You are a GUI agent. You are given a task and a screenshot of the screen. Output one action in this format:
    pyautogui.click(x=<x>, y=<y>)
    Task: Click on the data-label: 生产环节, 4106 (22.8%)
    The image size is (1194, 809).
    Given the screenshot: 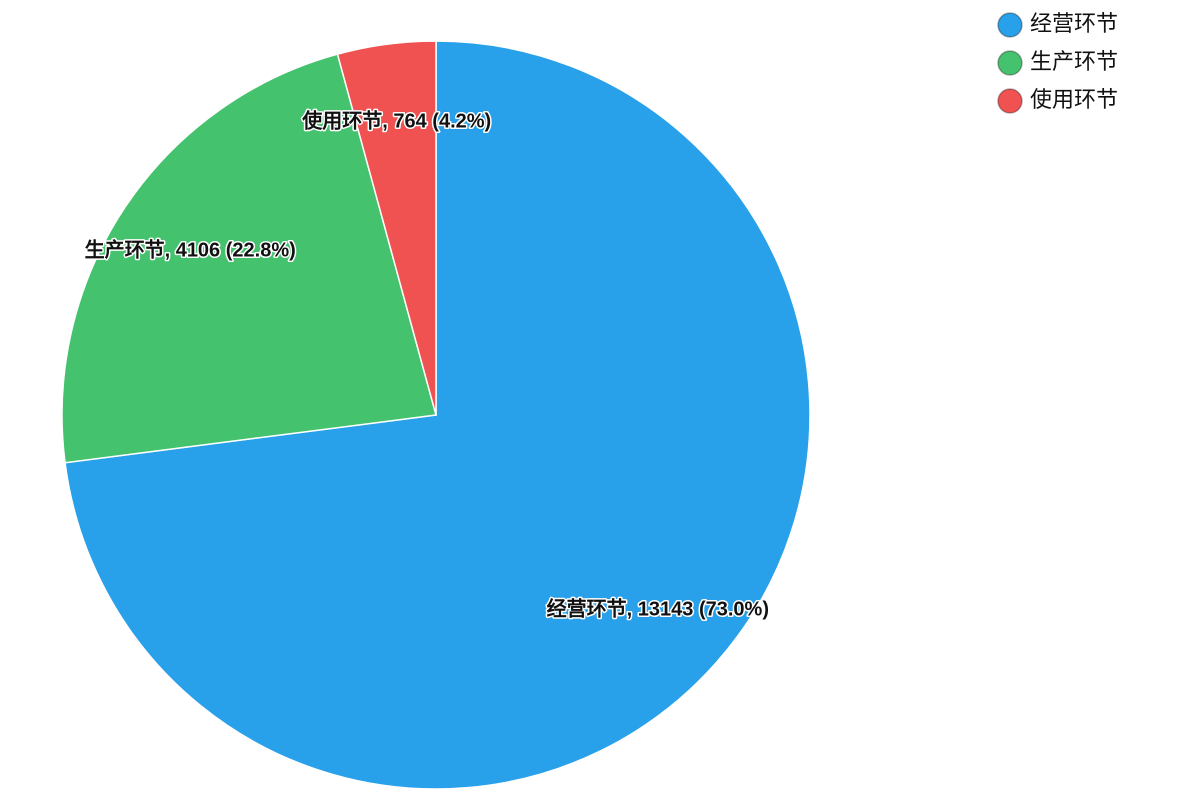 What is the action you would take?
    pyautogui.click(x=190, y=249)
    